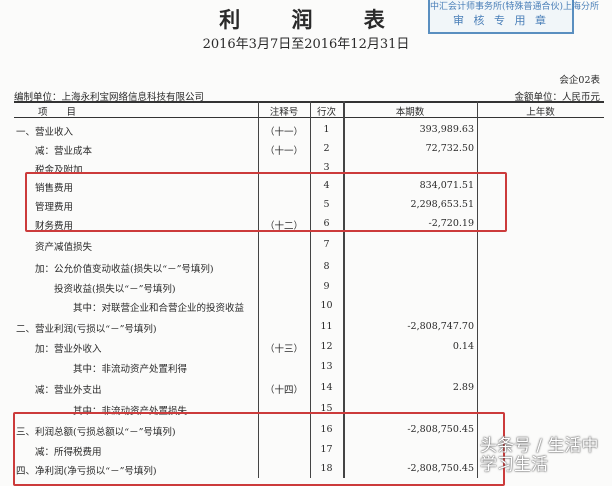 This screenshot has height=486, width=612. I want to click on col-header-prior: 上年数, so click(540, 112).